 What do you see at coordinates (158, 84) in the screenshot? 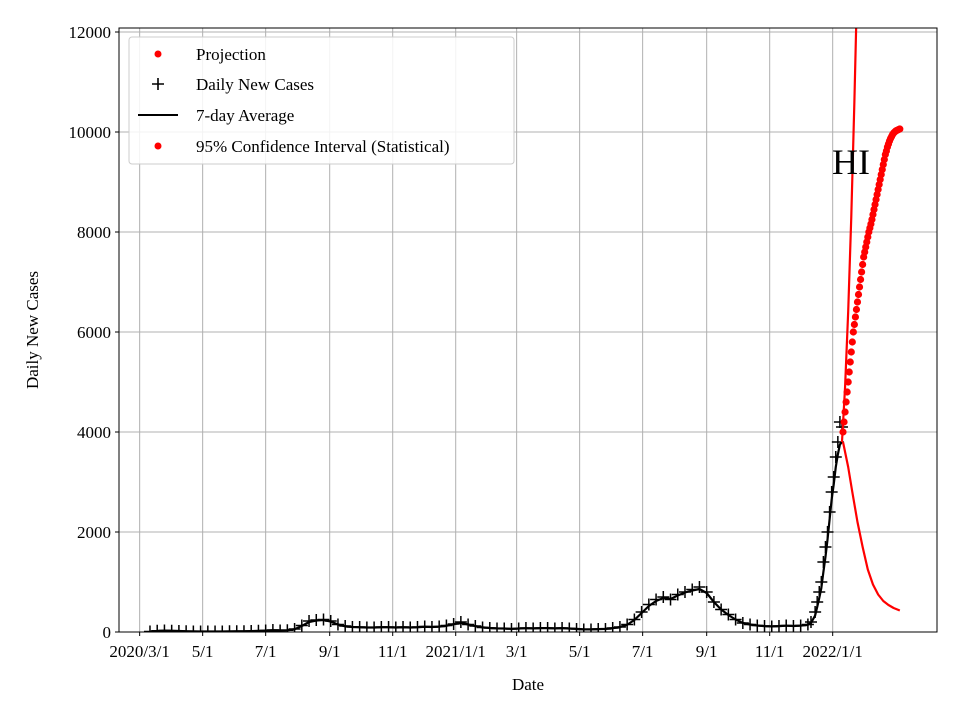
I see `legend-plus-marker` at bounding box center [158, 84].